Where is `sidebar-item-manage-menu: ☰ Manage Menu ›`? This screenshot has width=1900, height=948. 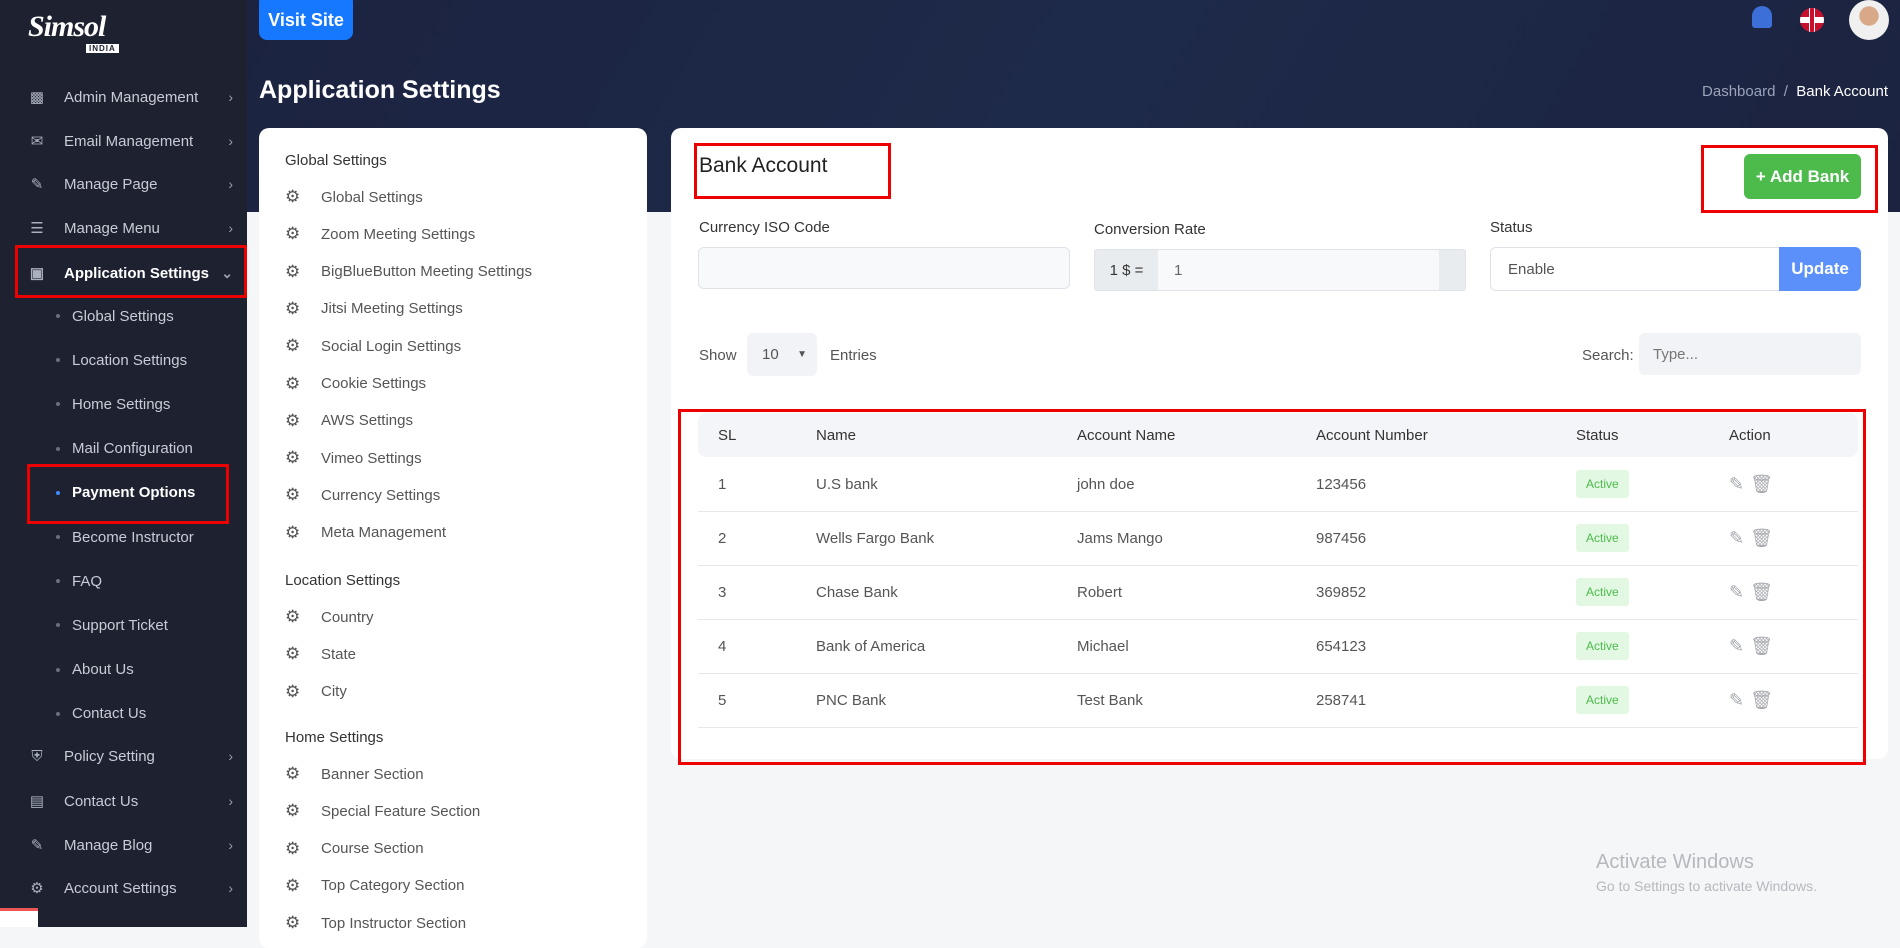 sidebar-item-manage-menu: ☰ Manage Menu › is located at coordinates (123, 228).